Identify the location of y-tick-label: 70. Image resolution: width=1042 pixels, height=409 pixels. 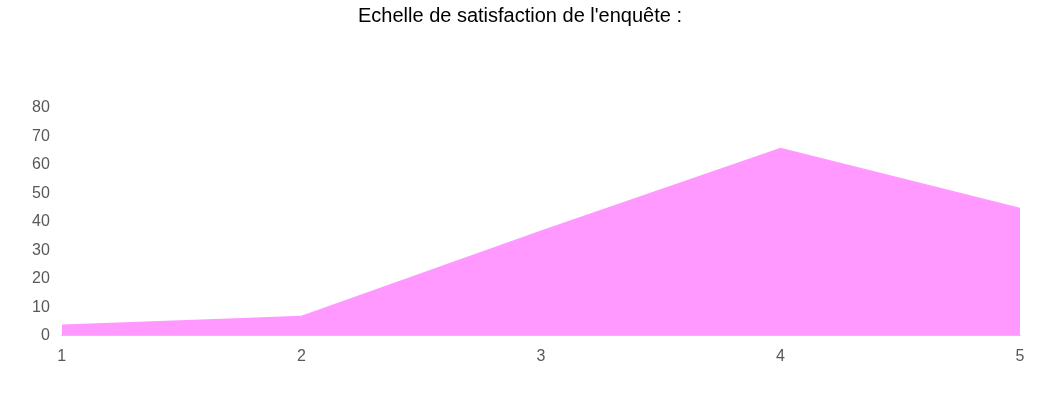
(41, 135).